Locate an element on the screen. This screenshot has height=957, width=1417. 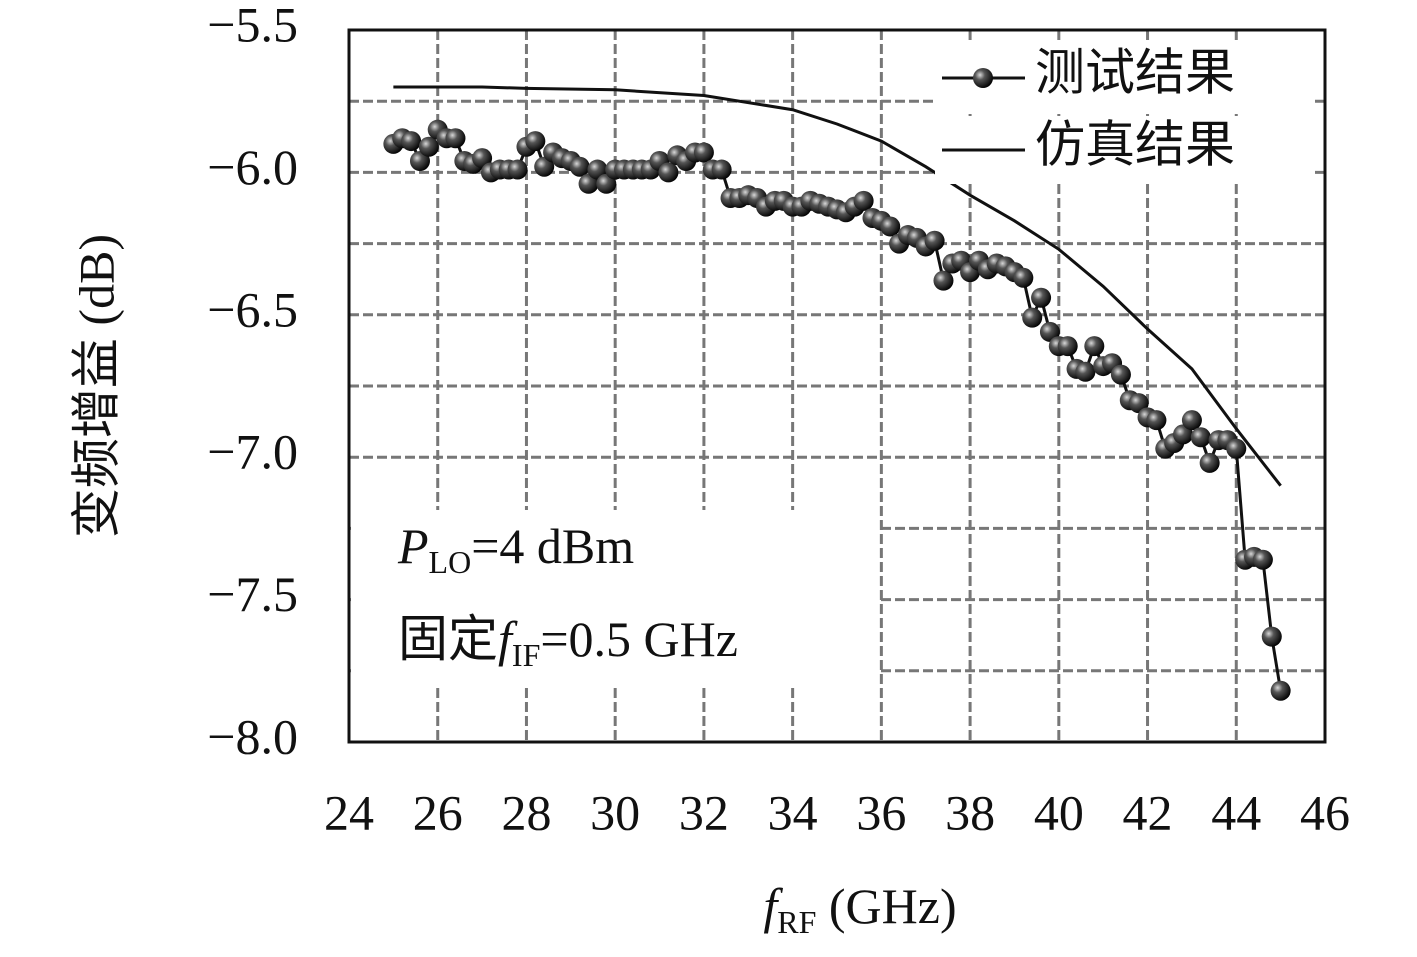
x-tick-label: 44 is located at coordinates (1236, 812).